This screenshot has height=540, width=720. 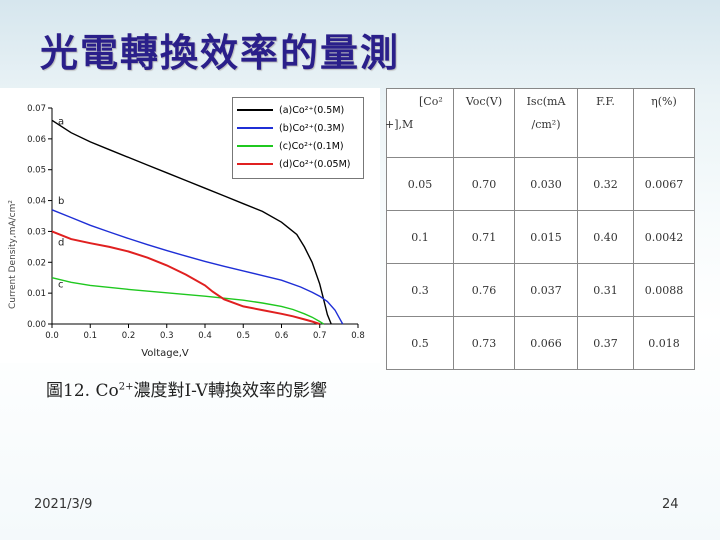 What do you see at coordinates (419, 123) in the screenshot?
I see `header-concentration: [Co² +],M` at bounding box center [419, 123].